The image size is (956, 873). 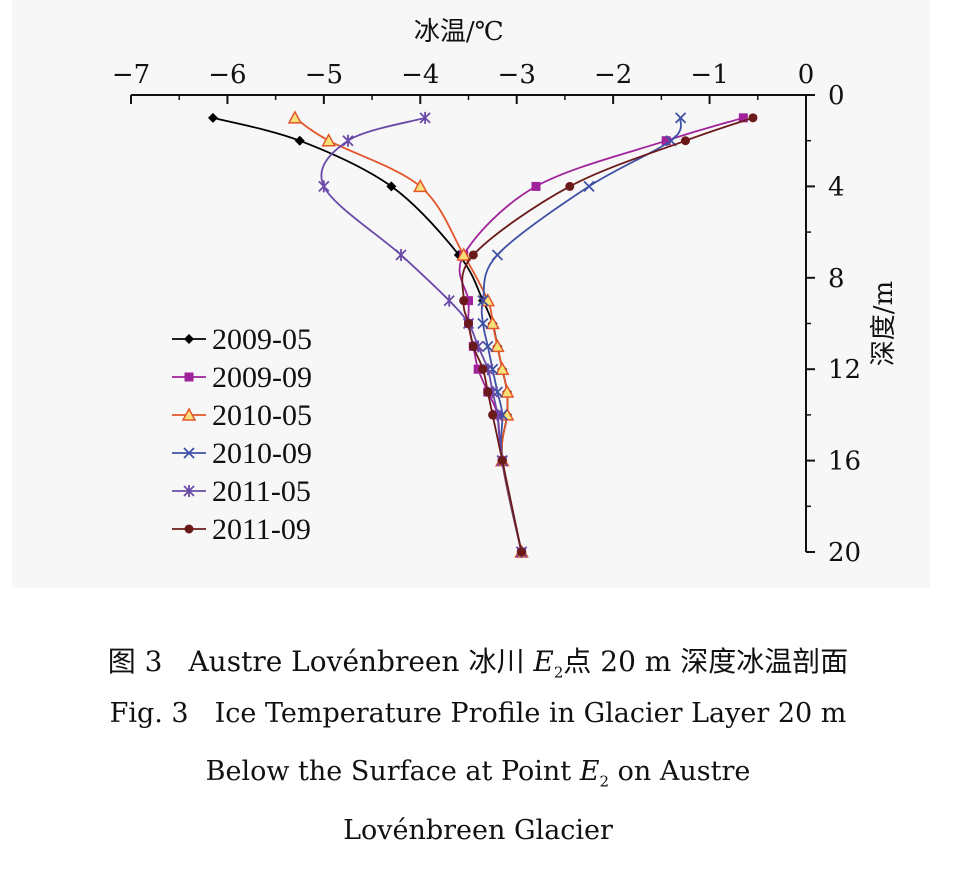 What do you see at coordinates (836, 279) in the screenshot?
I see `y-tick-label: 8` at bounding box center [836, 279].